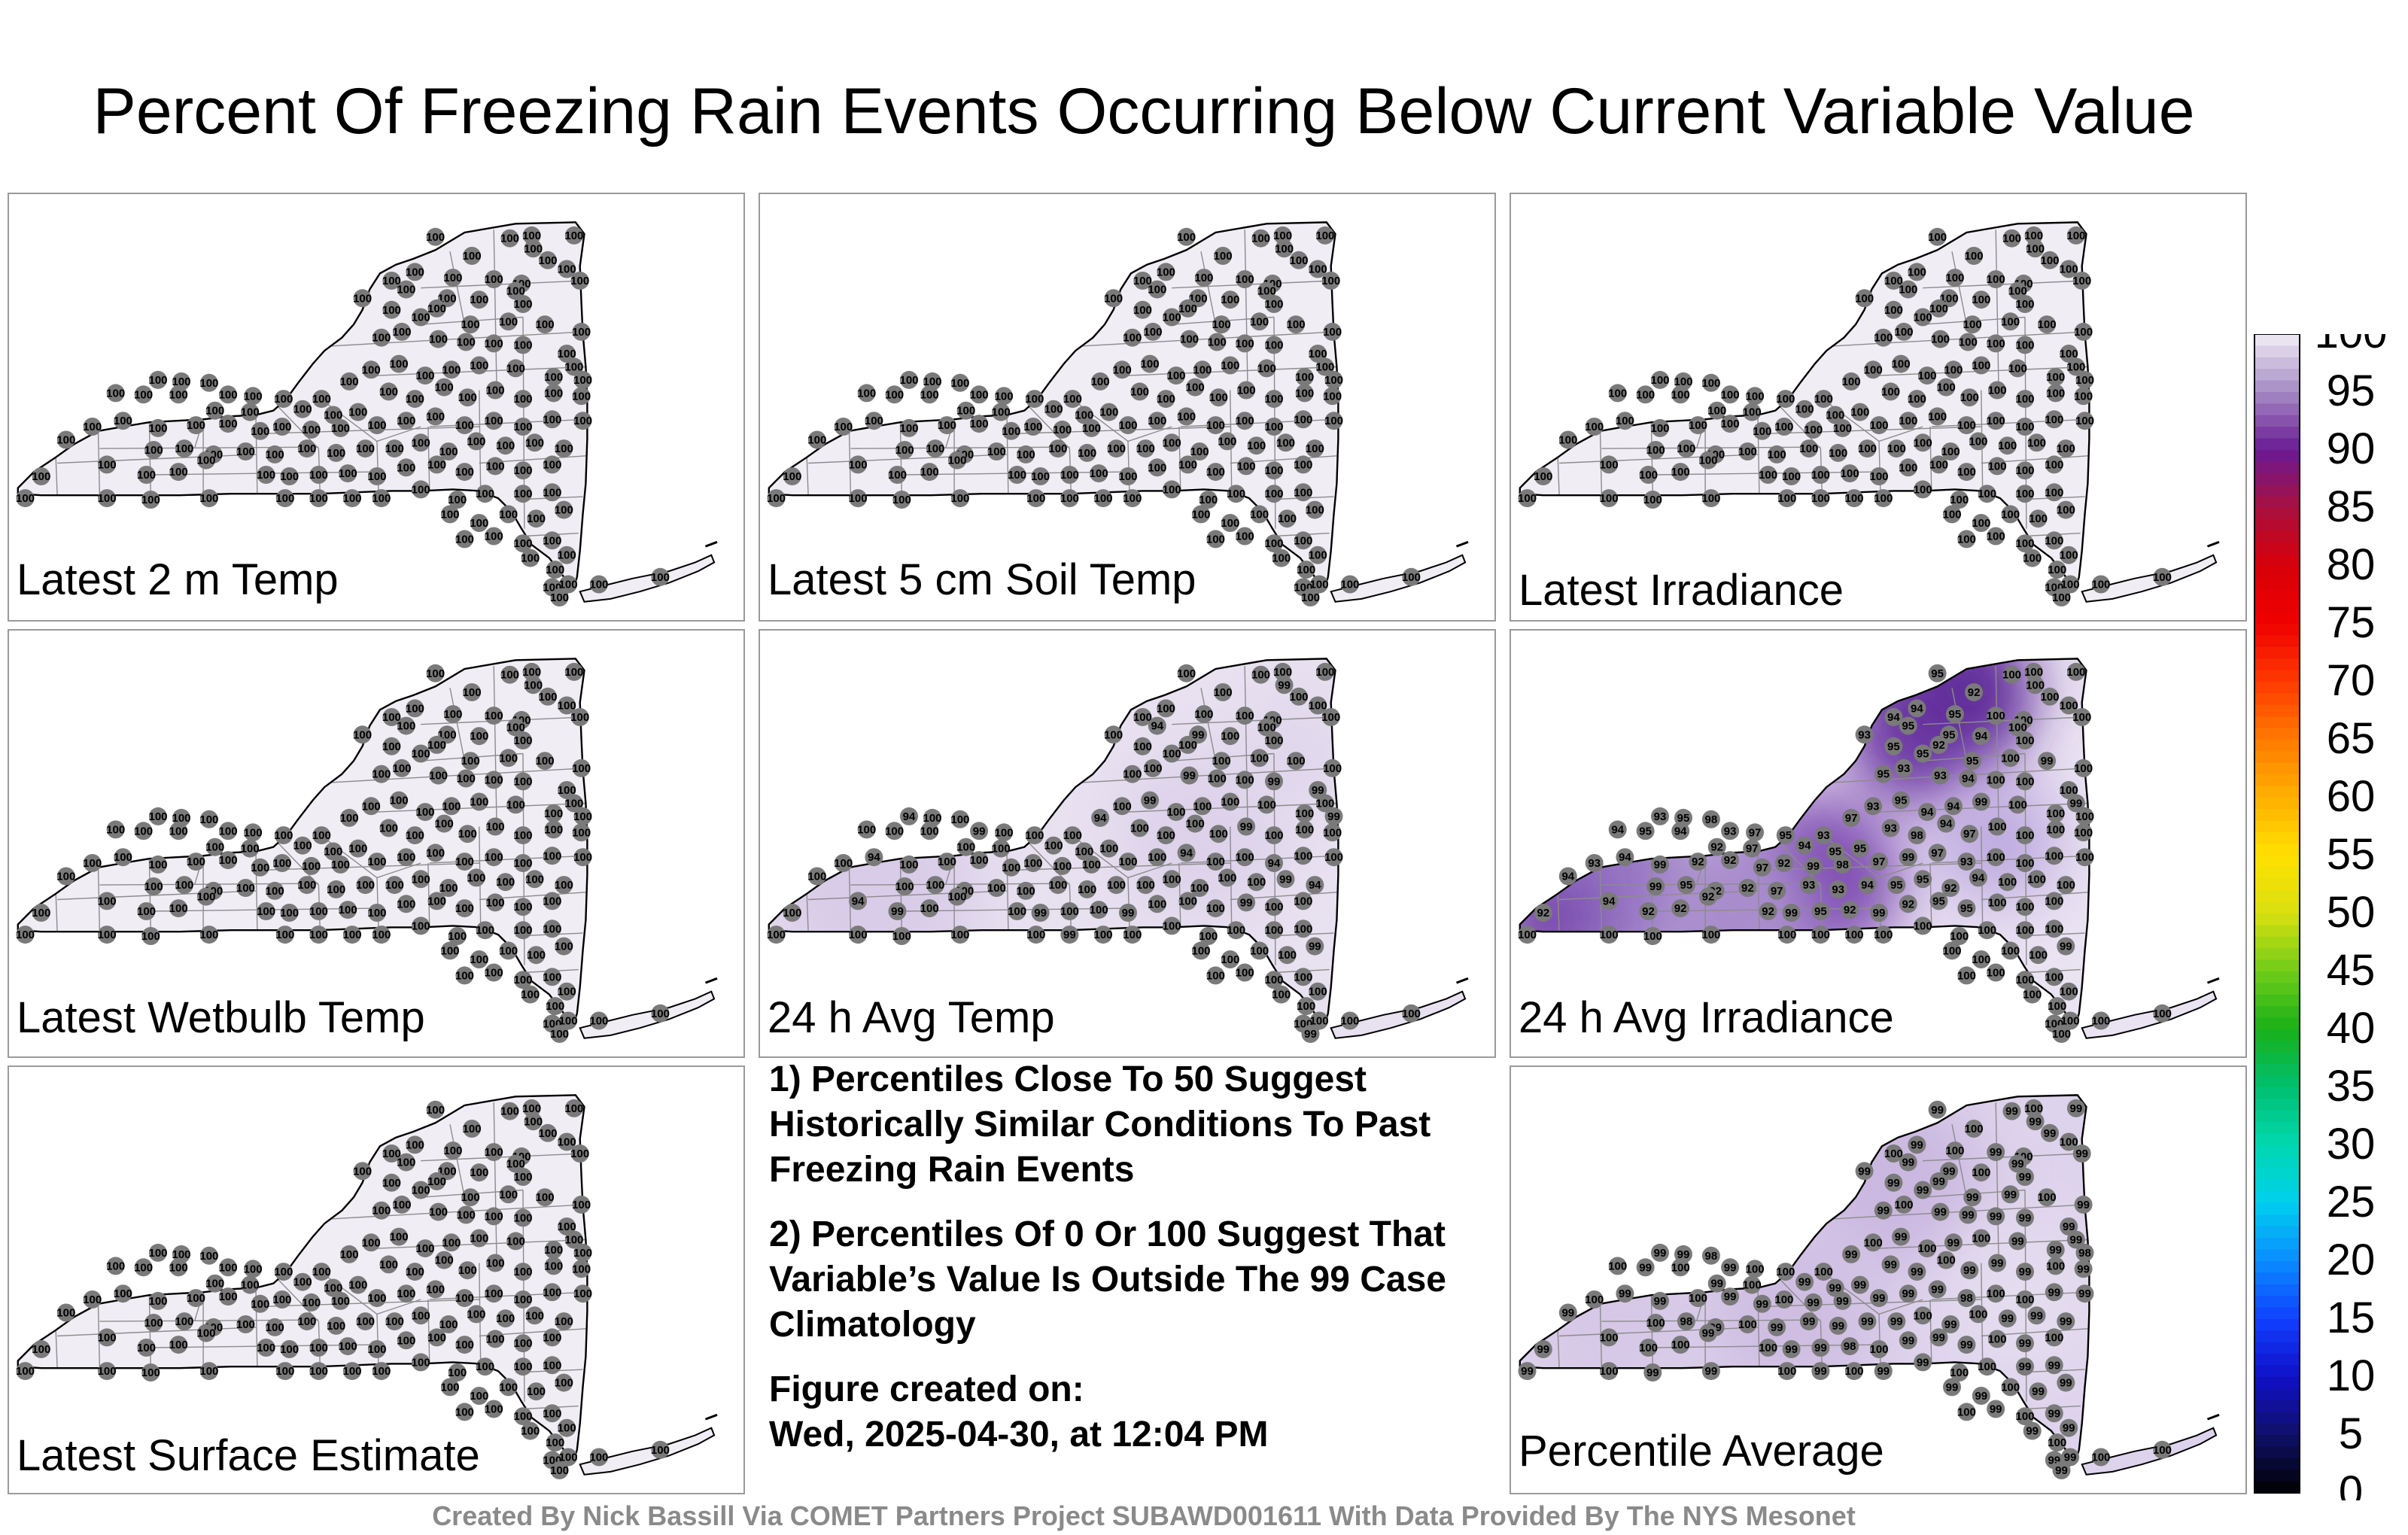 The width and height of the screenshot is (2408, 1535). Describe the element at coordinates (2213, 544) in the screenshot. I see `island-tip` at that location.